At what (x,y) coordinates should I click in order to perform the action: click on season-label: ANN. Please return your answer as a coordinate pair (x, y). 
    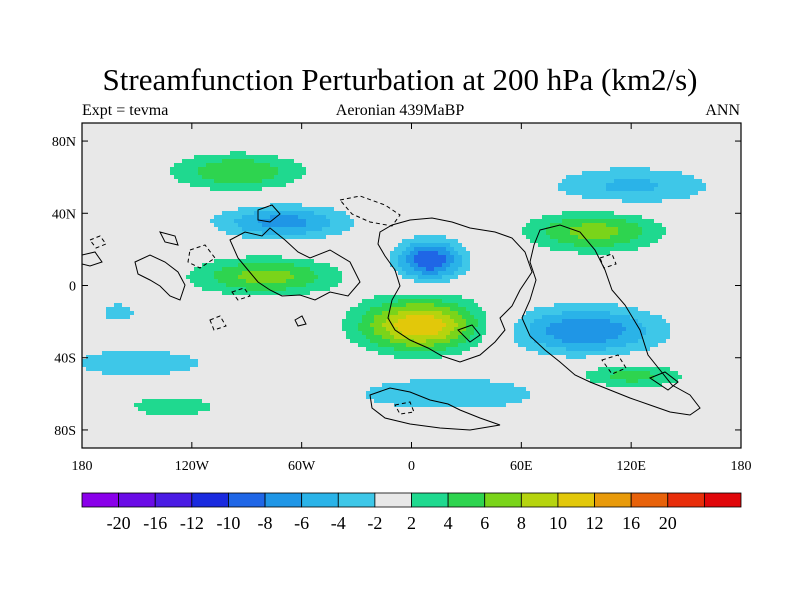
    Looking at the image, I should click on (722, 110).